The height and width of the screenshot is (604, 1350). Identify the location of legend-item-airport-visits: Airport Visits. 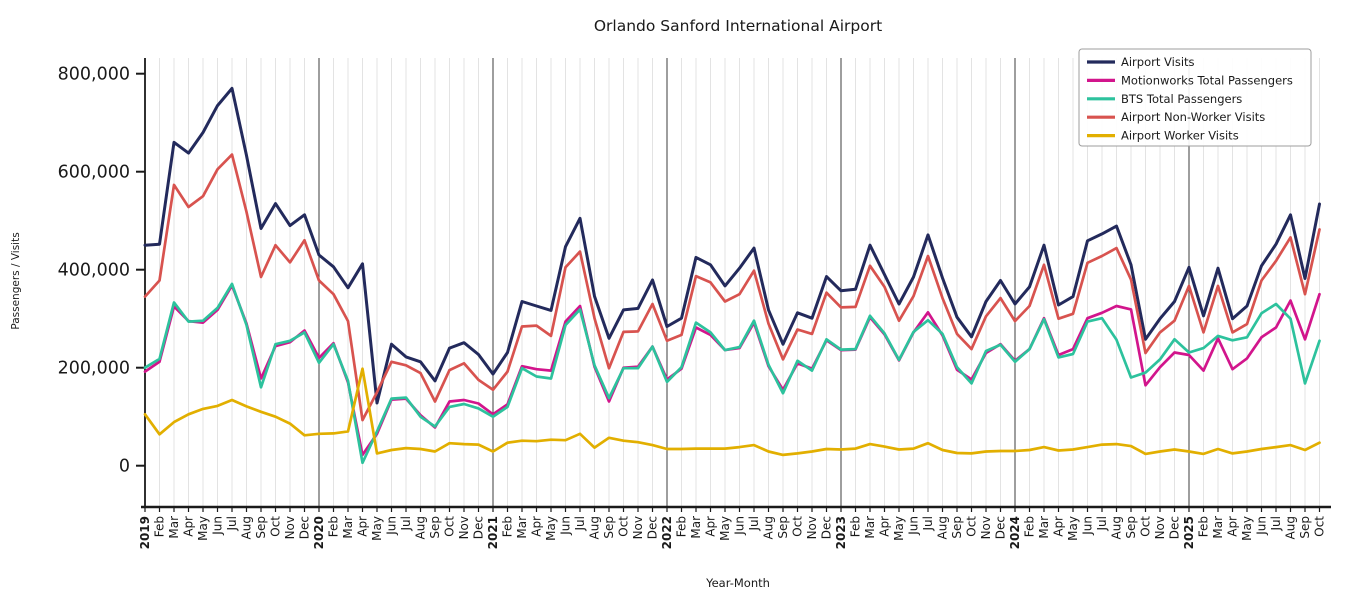
(1141, 62).